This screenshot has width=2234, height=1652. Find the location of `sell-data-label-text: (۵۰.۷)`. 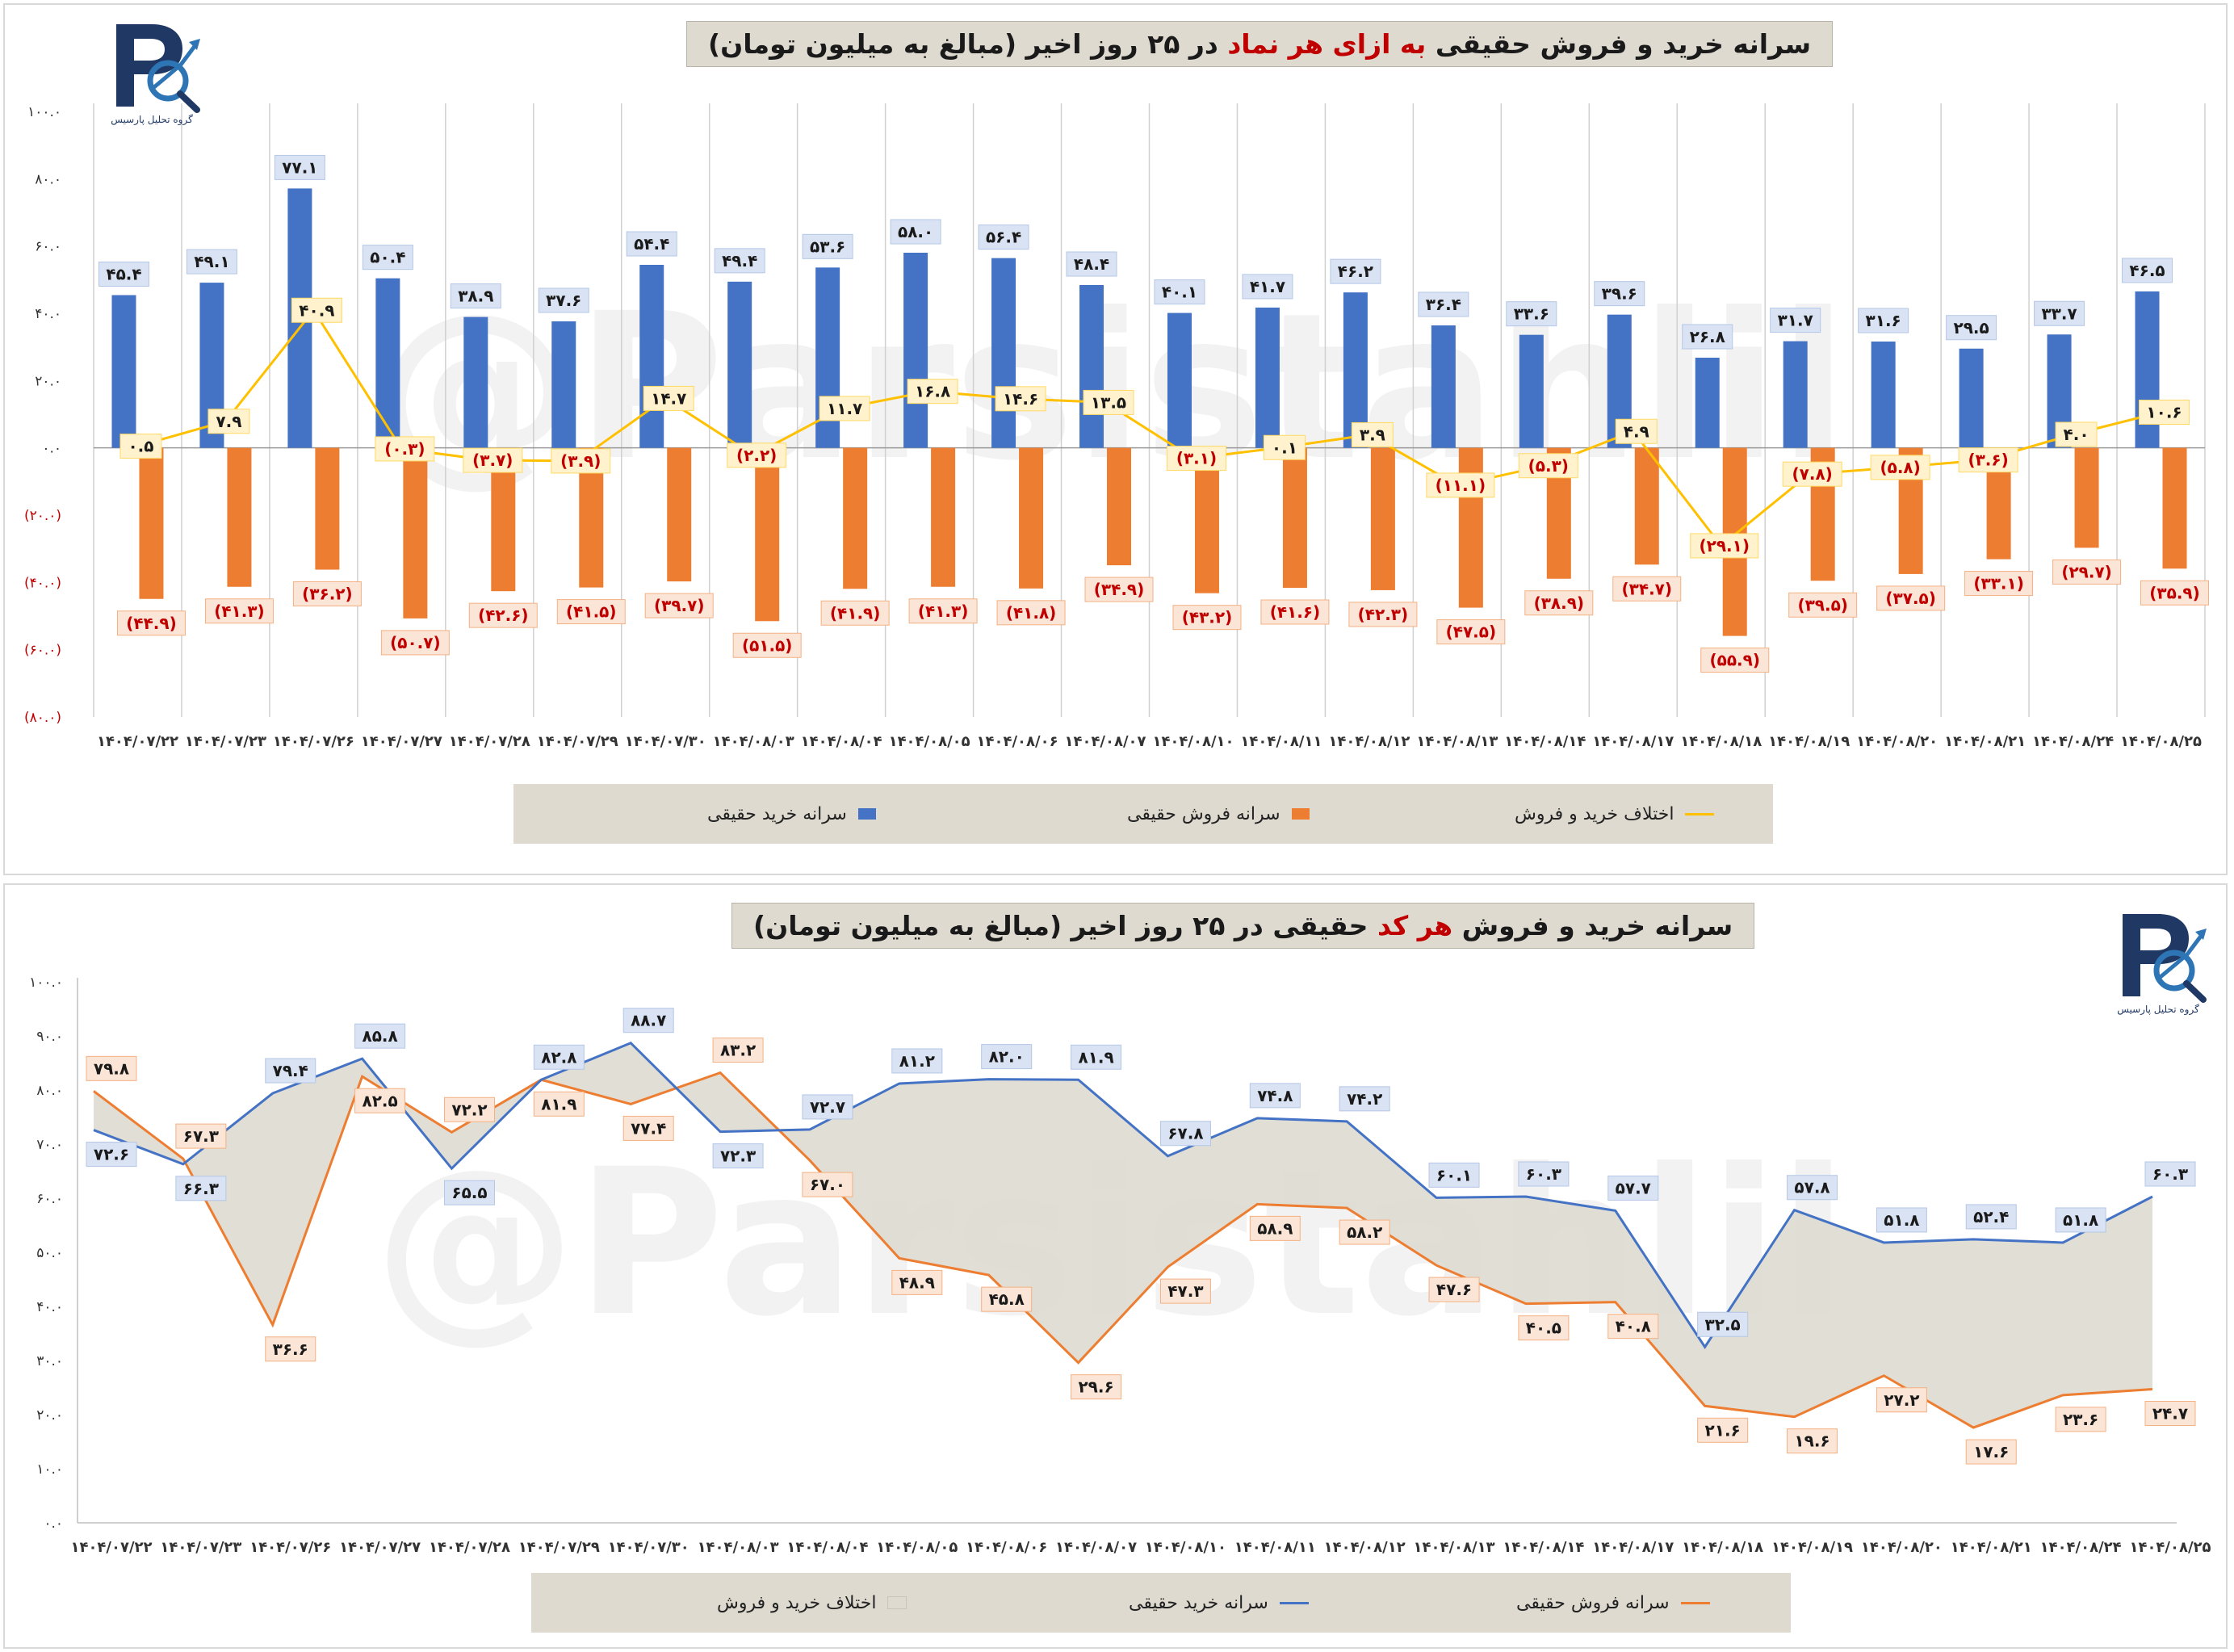

sell-data-label-text: (۵۰.۷) is located at coordinates (415, 642).